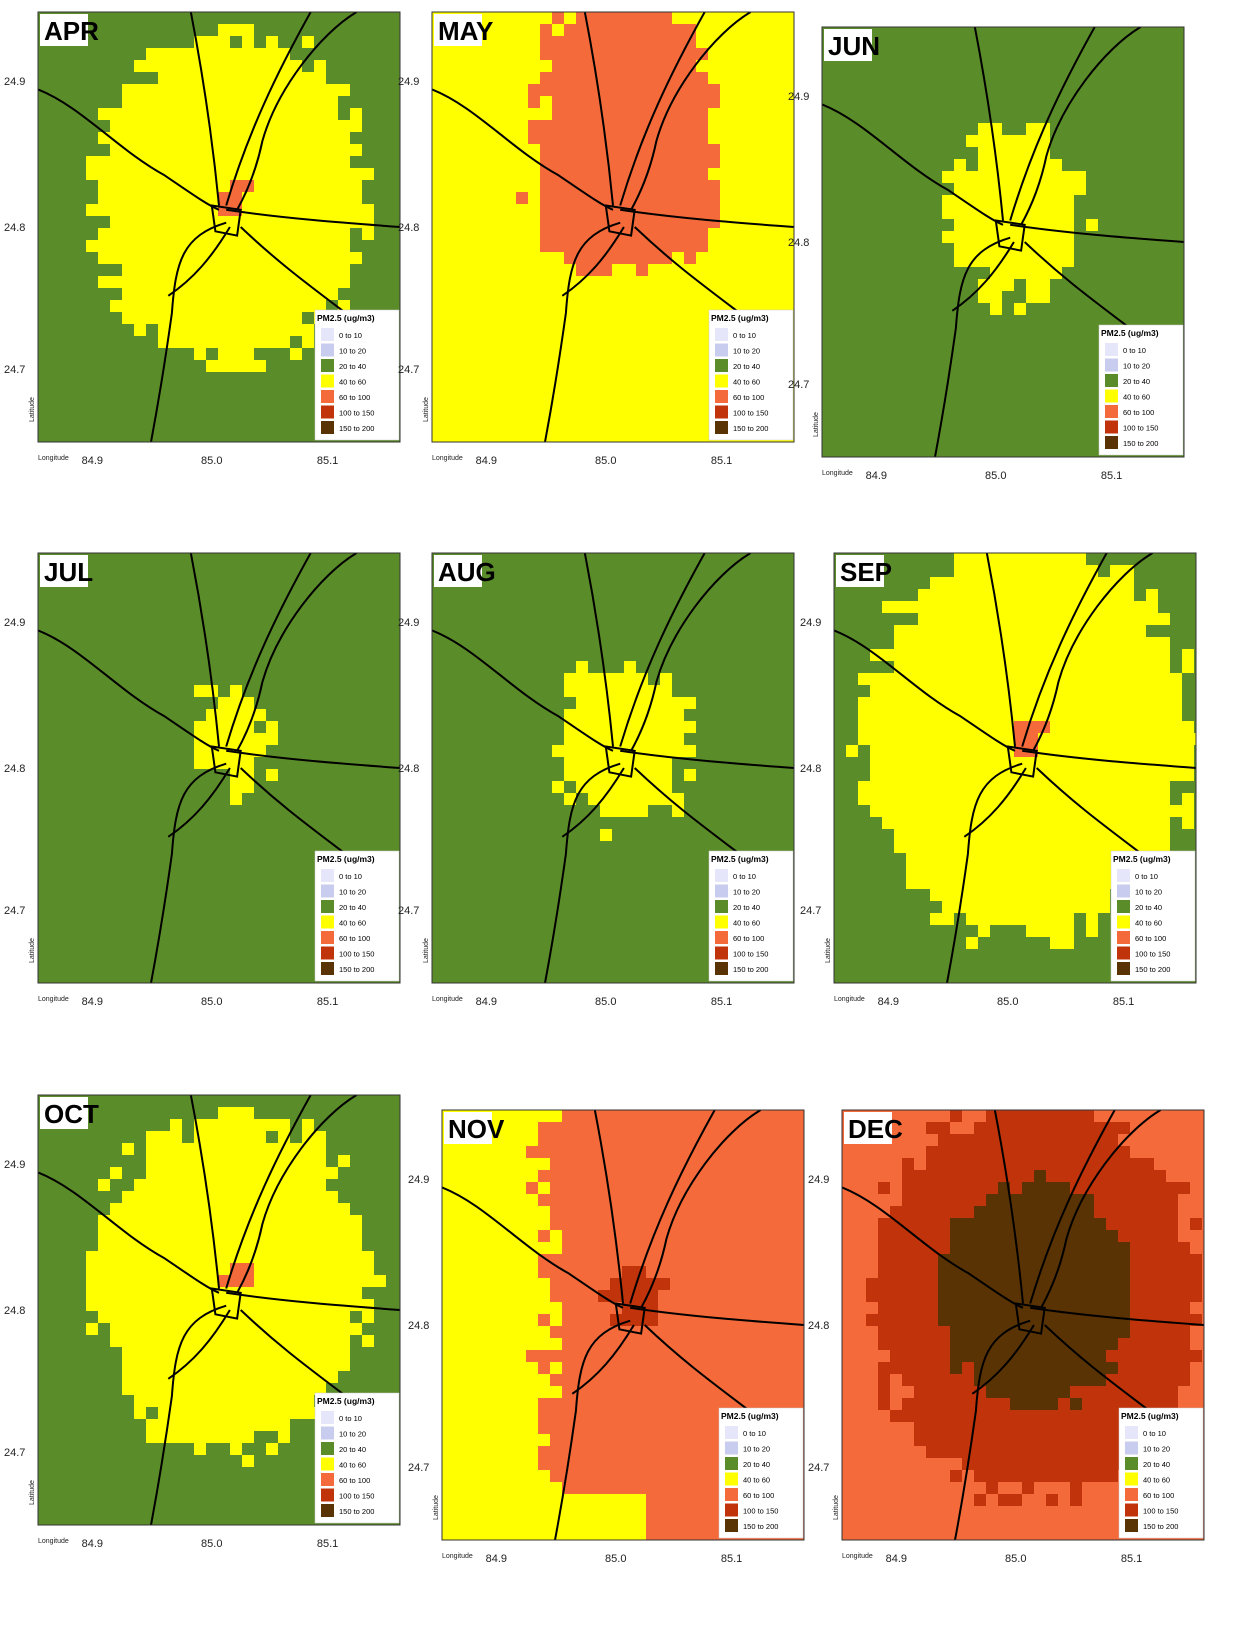 The width and height of the screenshot is (1259, 1638). I want to click on legend-label: 20 to 40, so click(1148, 907).